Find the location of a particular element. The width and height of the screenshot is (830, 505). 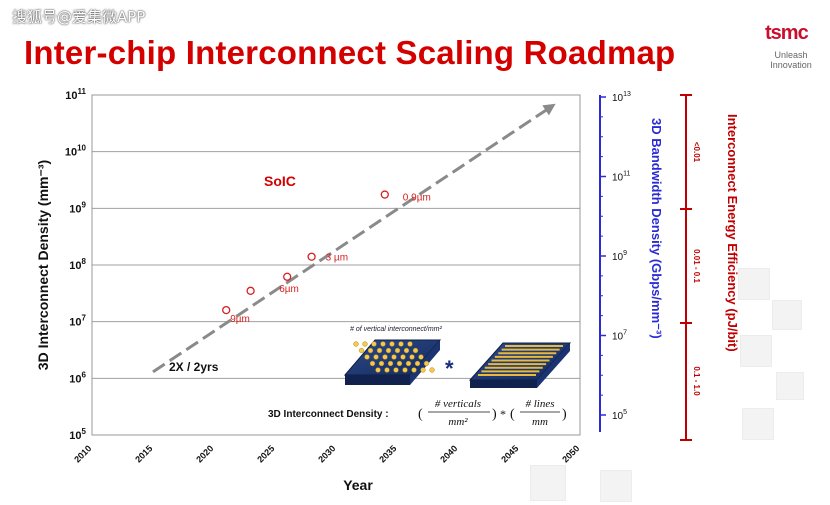

inset-left-caption: # of vertical interconnect/mm² is located at coordinates (396, 329).